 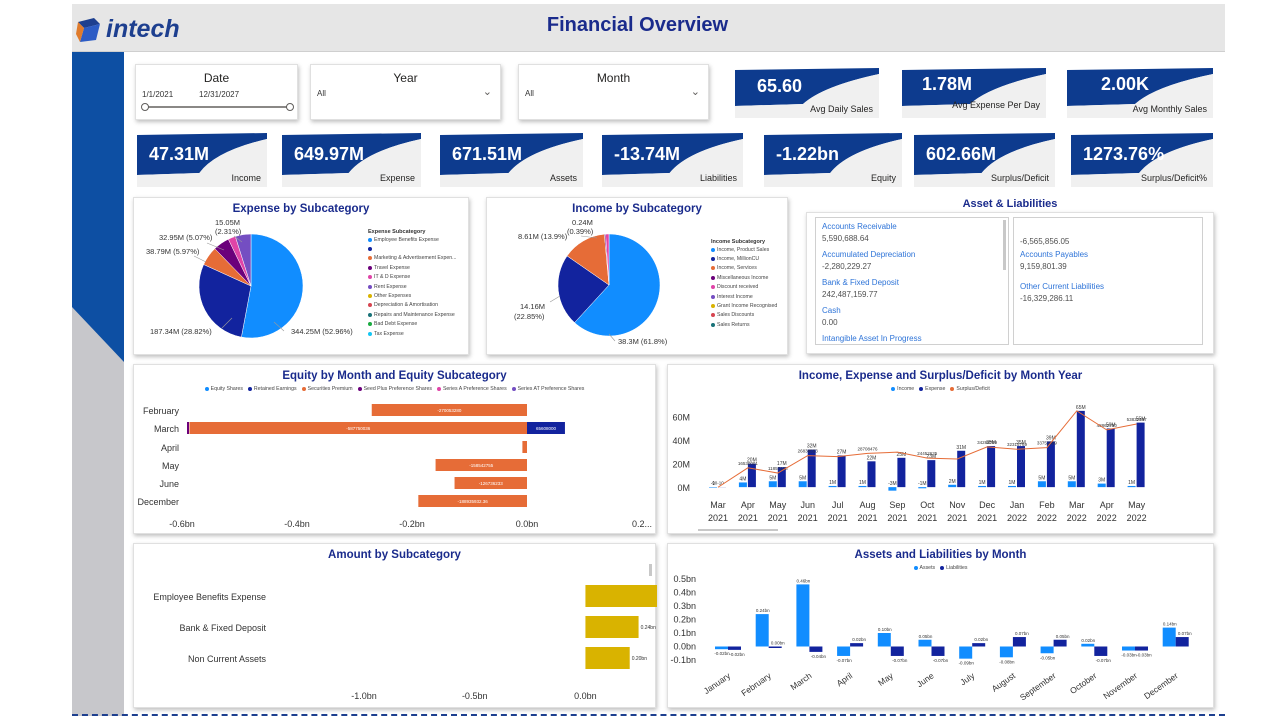 I want to click on legend-item: Securities Premium, so click(x=327, y=389).